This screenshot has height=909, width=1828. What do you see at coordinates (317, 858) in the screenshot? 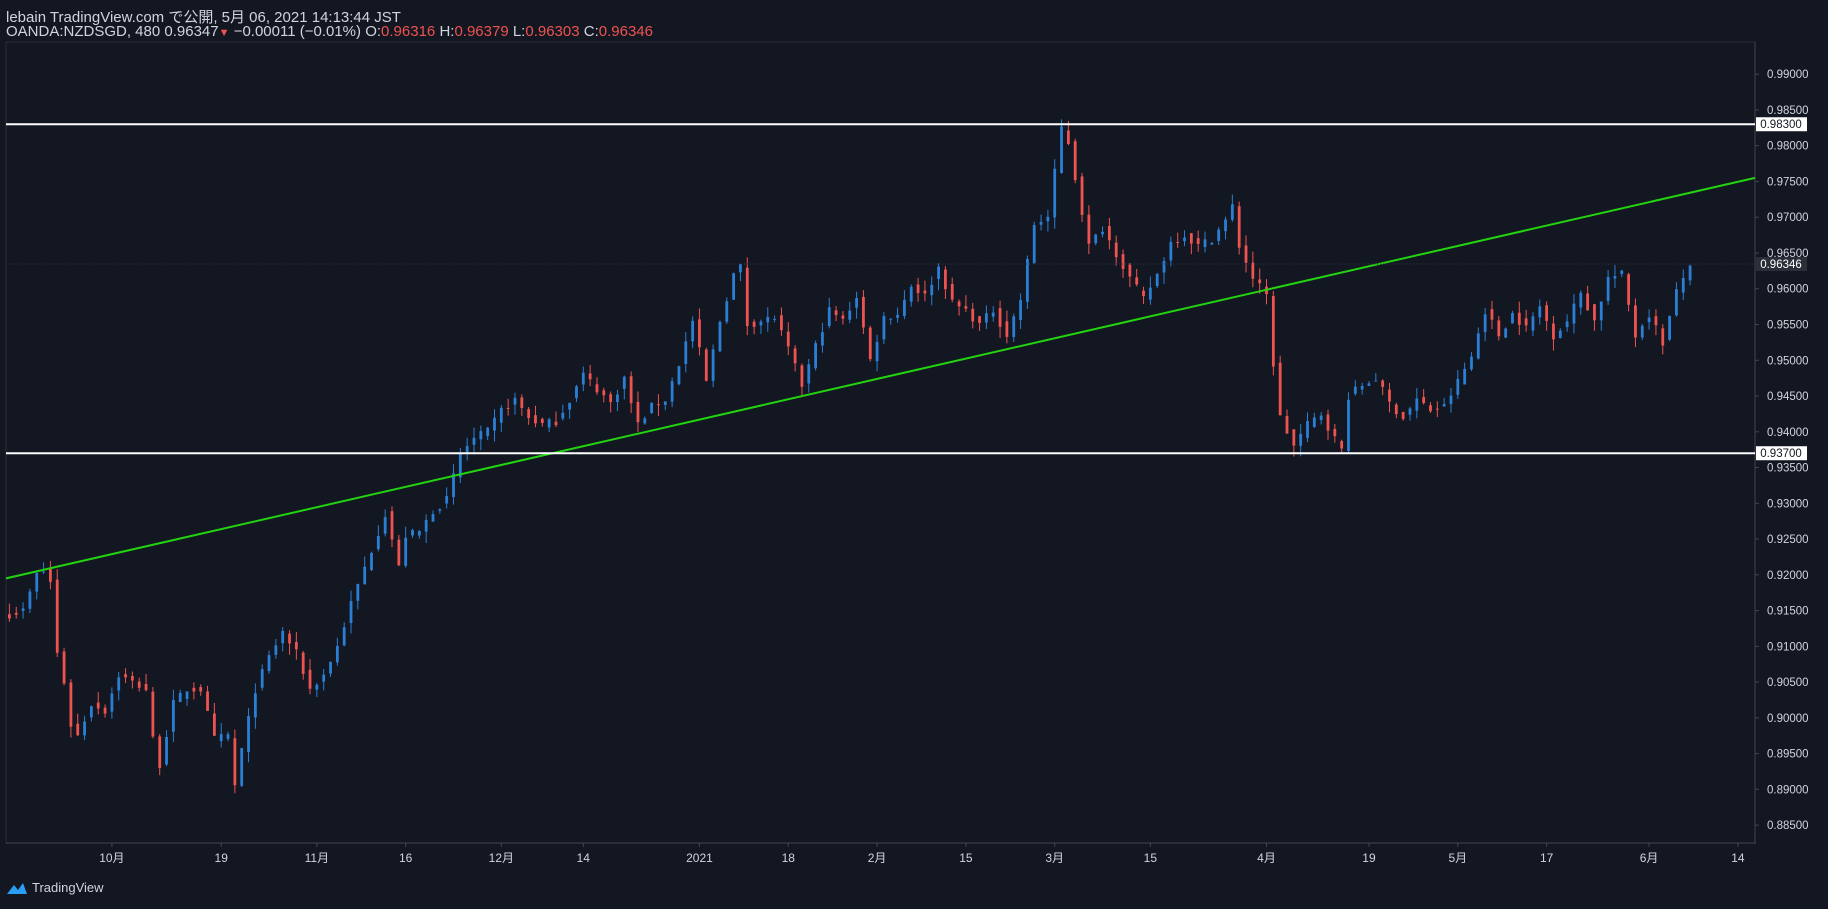
I see `x-tick-label: 11月` at bounding box center [317, 858].